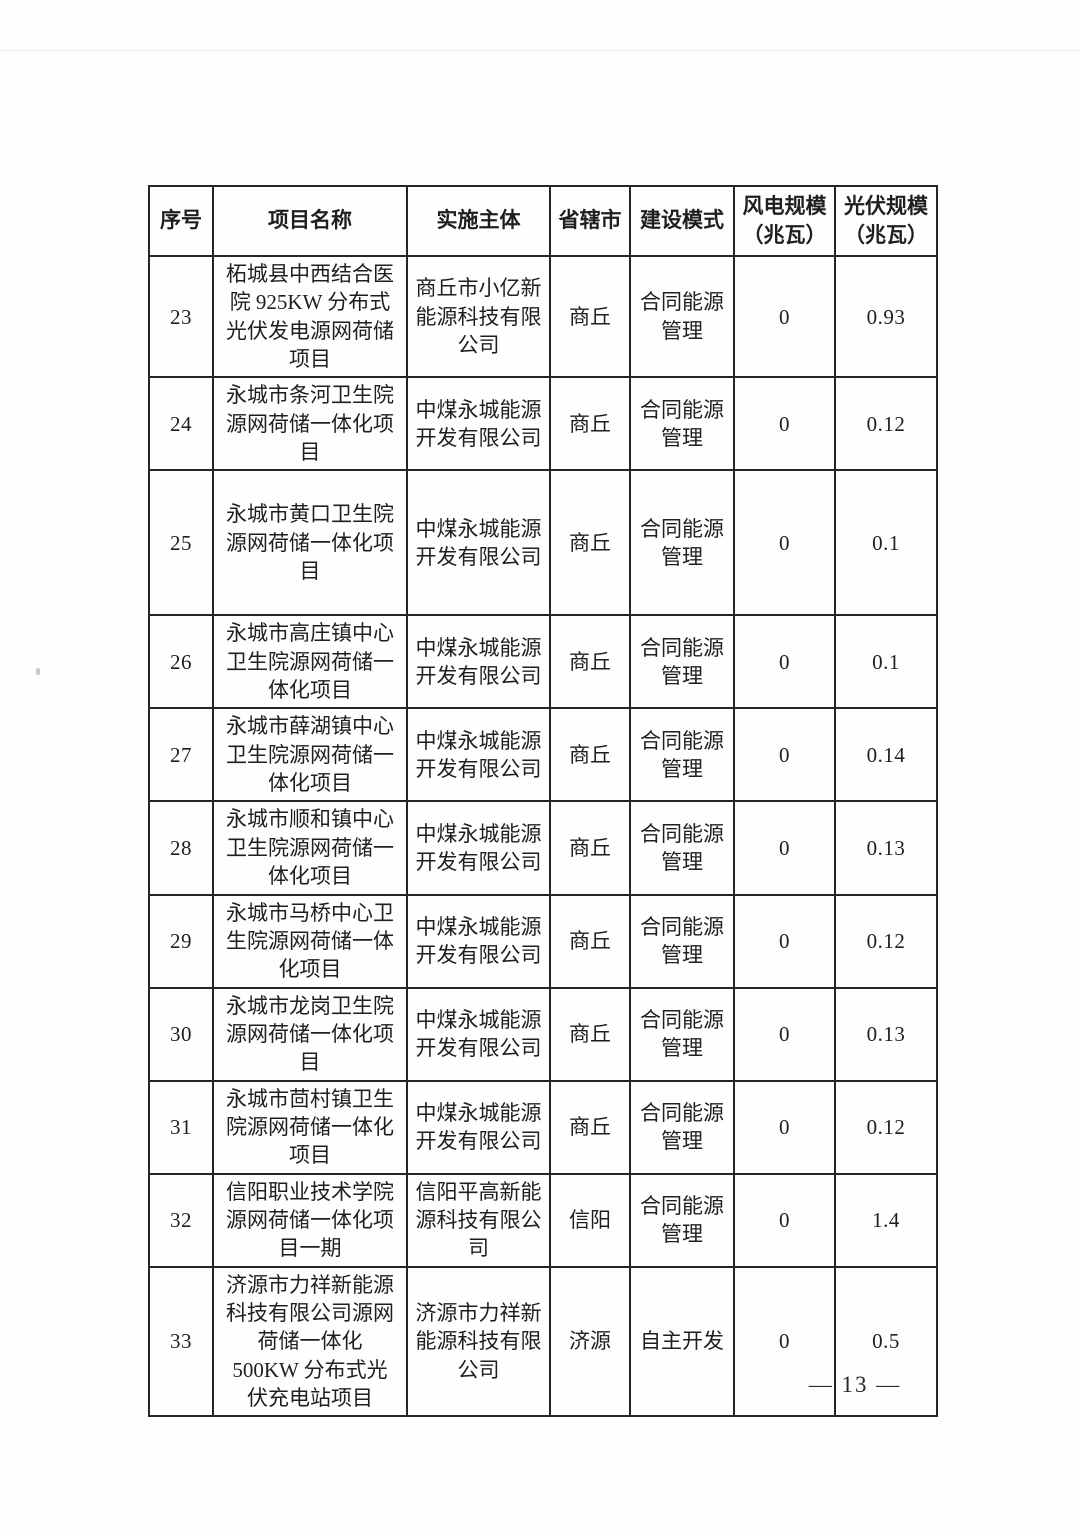  Describe the element at coordinates (682, 221) in the screenshot. I see `header-mode: 建设模式` at that location.